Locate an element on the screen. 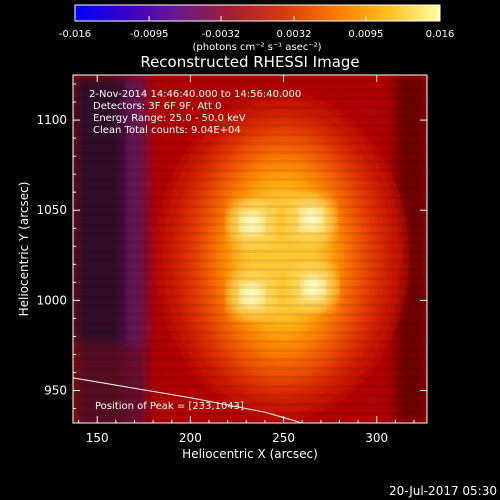  y-tick-label: 1050 is located at coordinates (51, 210).